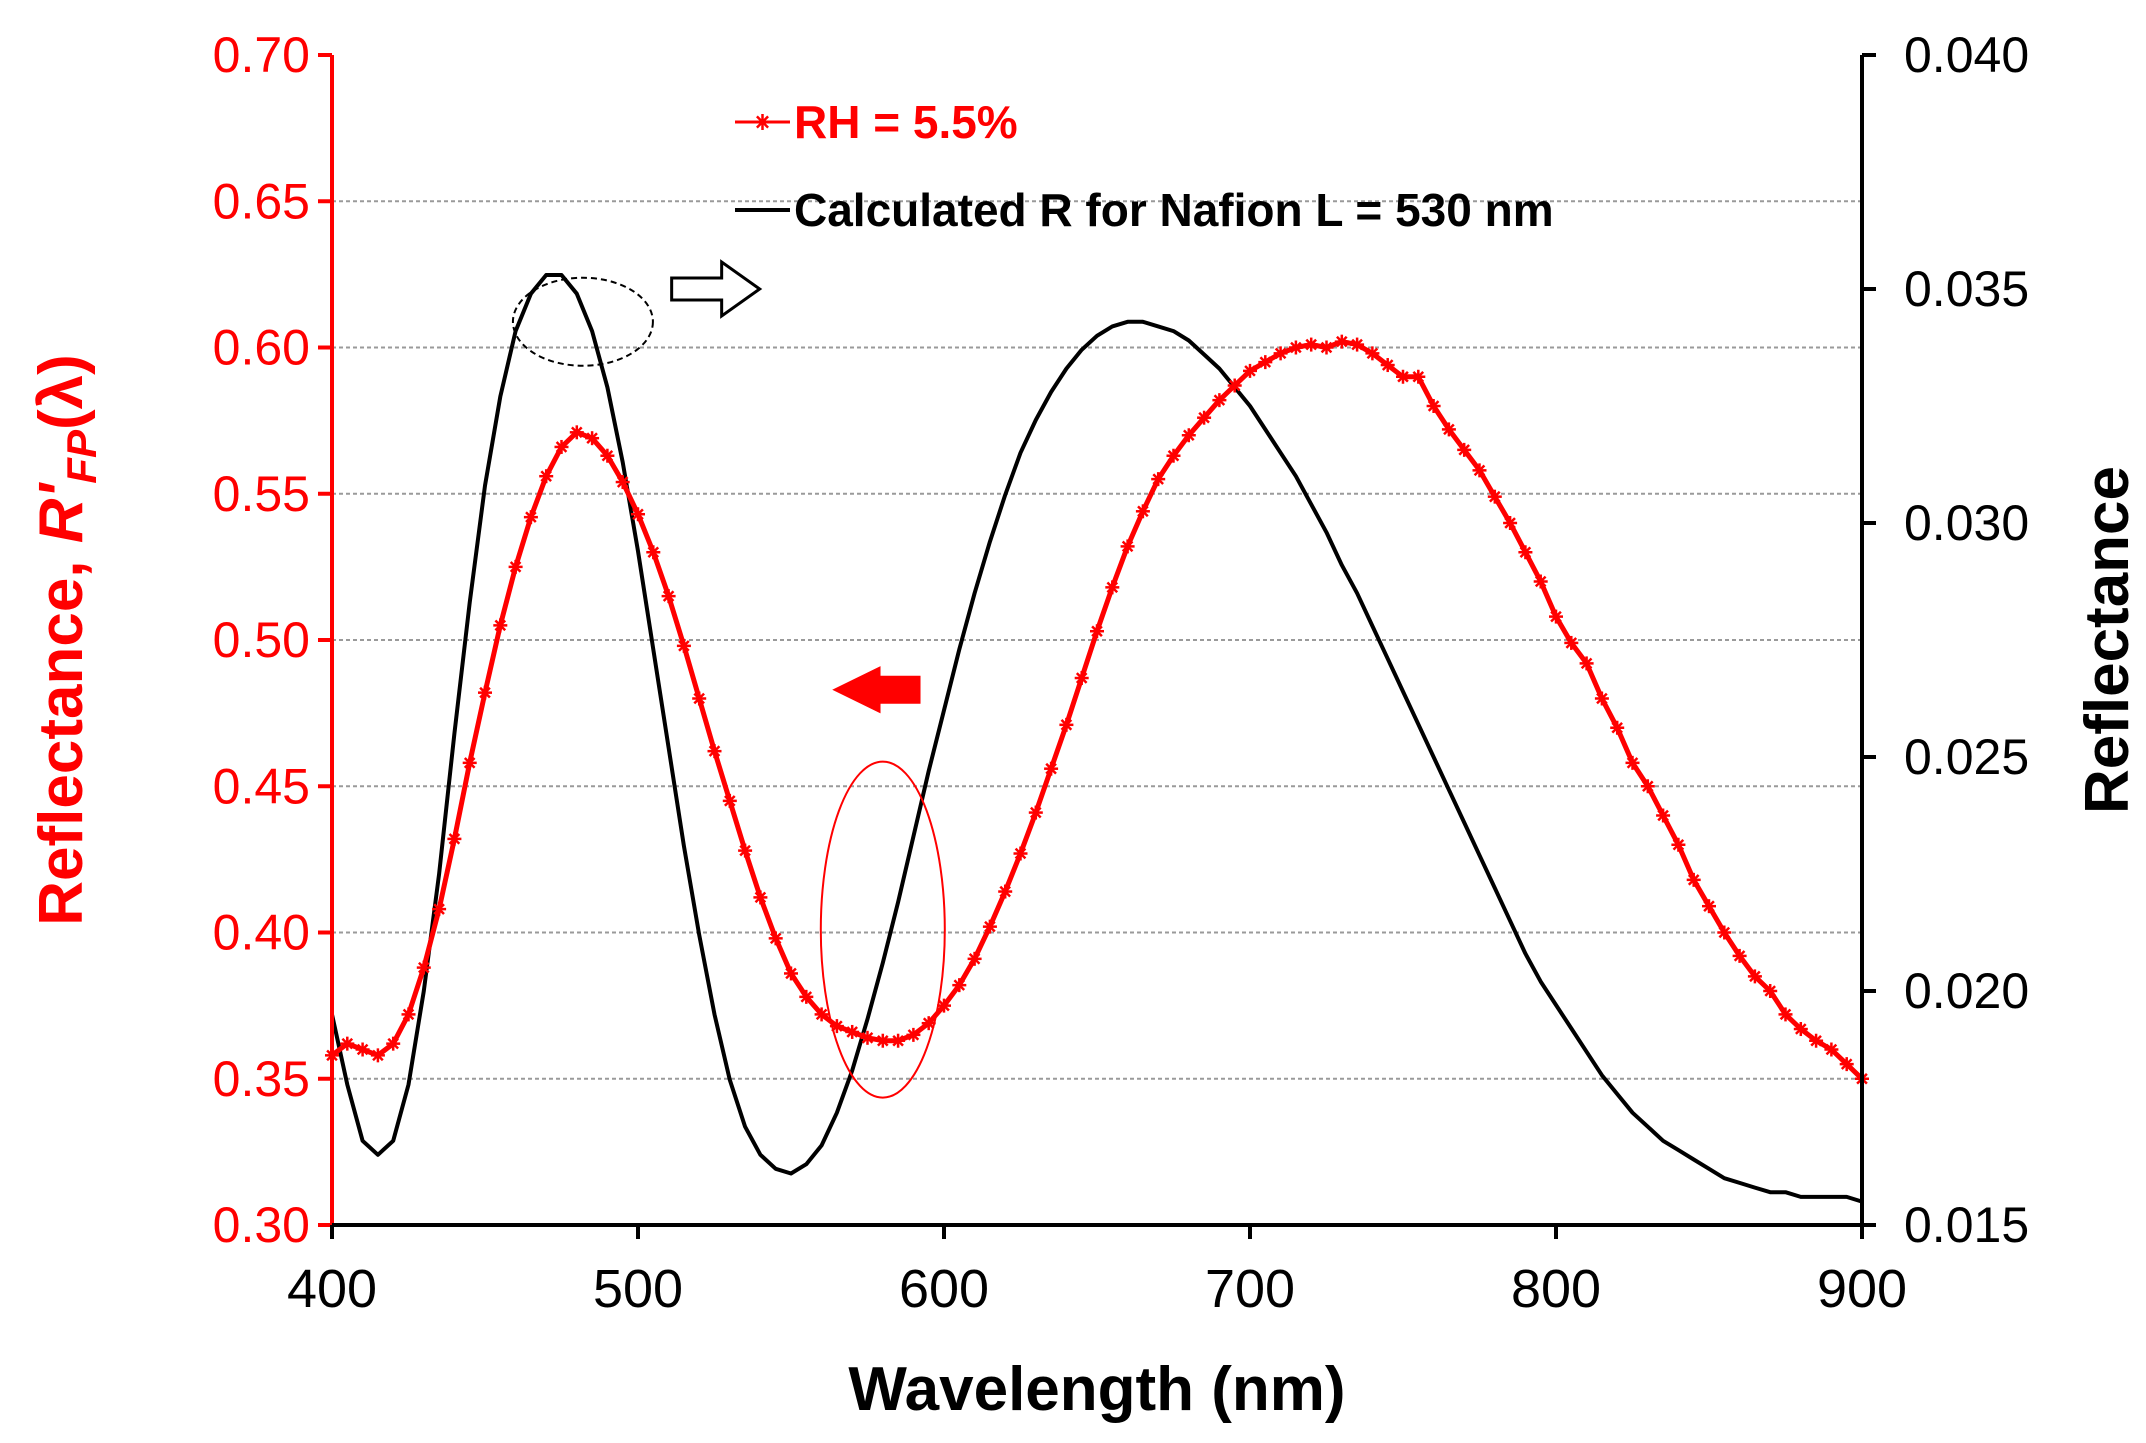 The height and width of the screenshot is (1443, 2146). What do you see at coordinates (1966, 523) in the screenshot?
I see `right-tick-label: 0.030` at bounding box center [1966, 523].